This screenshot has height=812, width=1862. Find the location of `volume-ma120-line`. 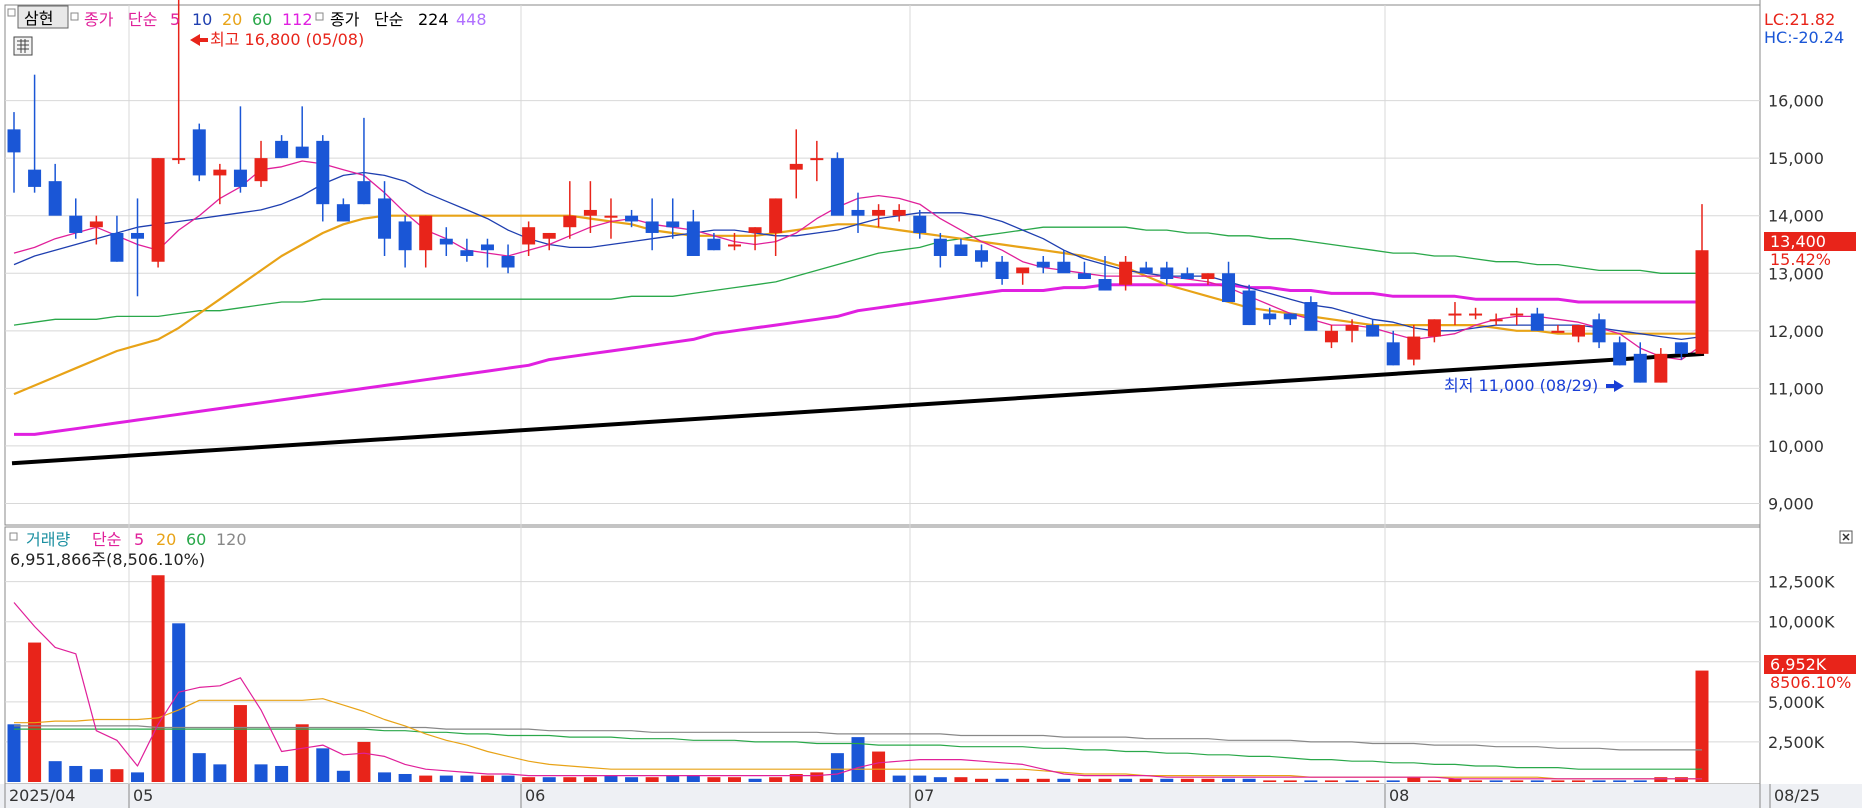

volume-ma120-line is located at coordinates (858, 738).